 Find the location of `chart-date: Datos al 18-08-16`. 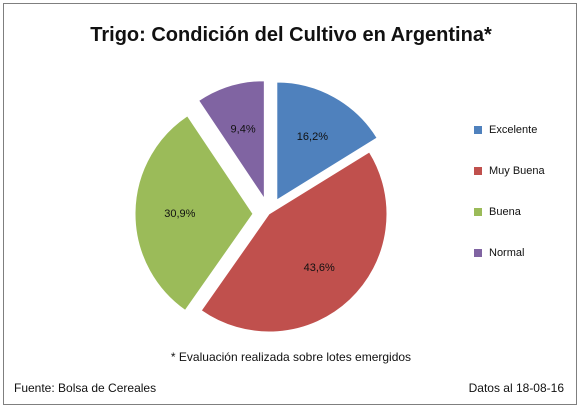

chart-date: Datos al 18-08-16 is located at coordinates (516, 388).